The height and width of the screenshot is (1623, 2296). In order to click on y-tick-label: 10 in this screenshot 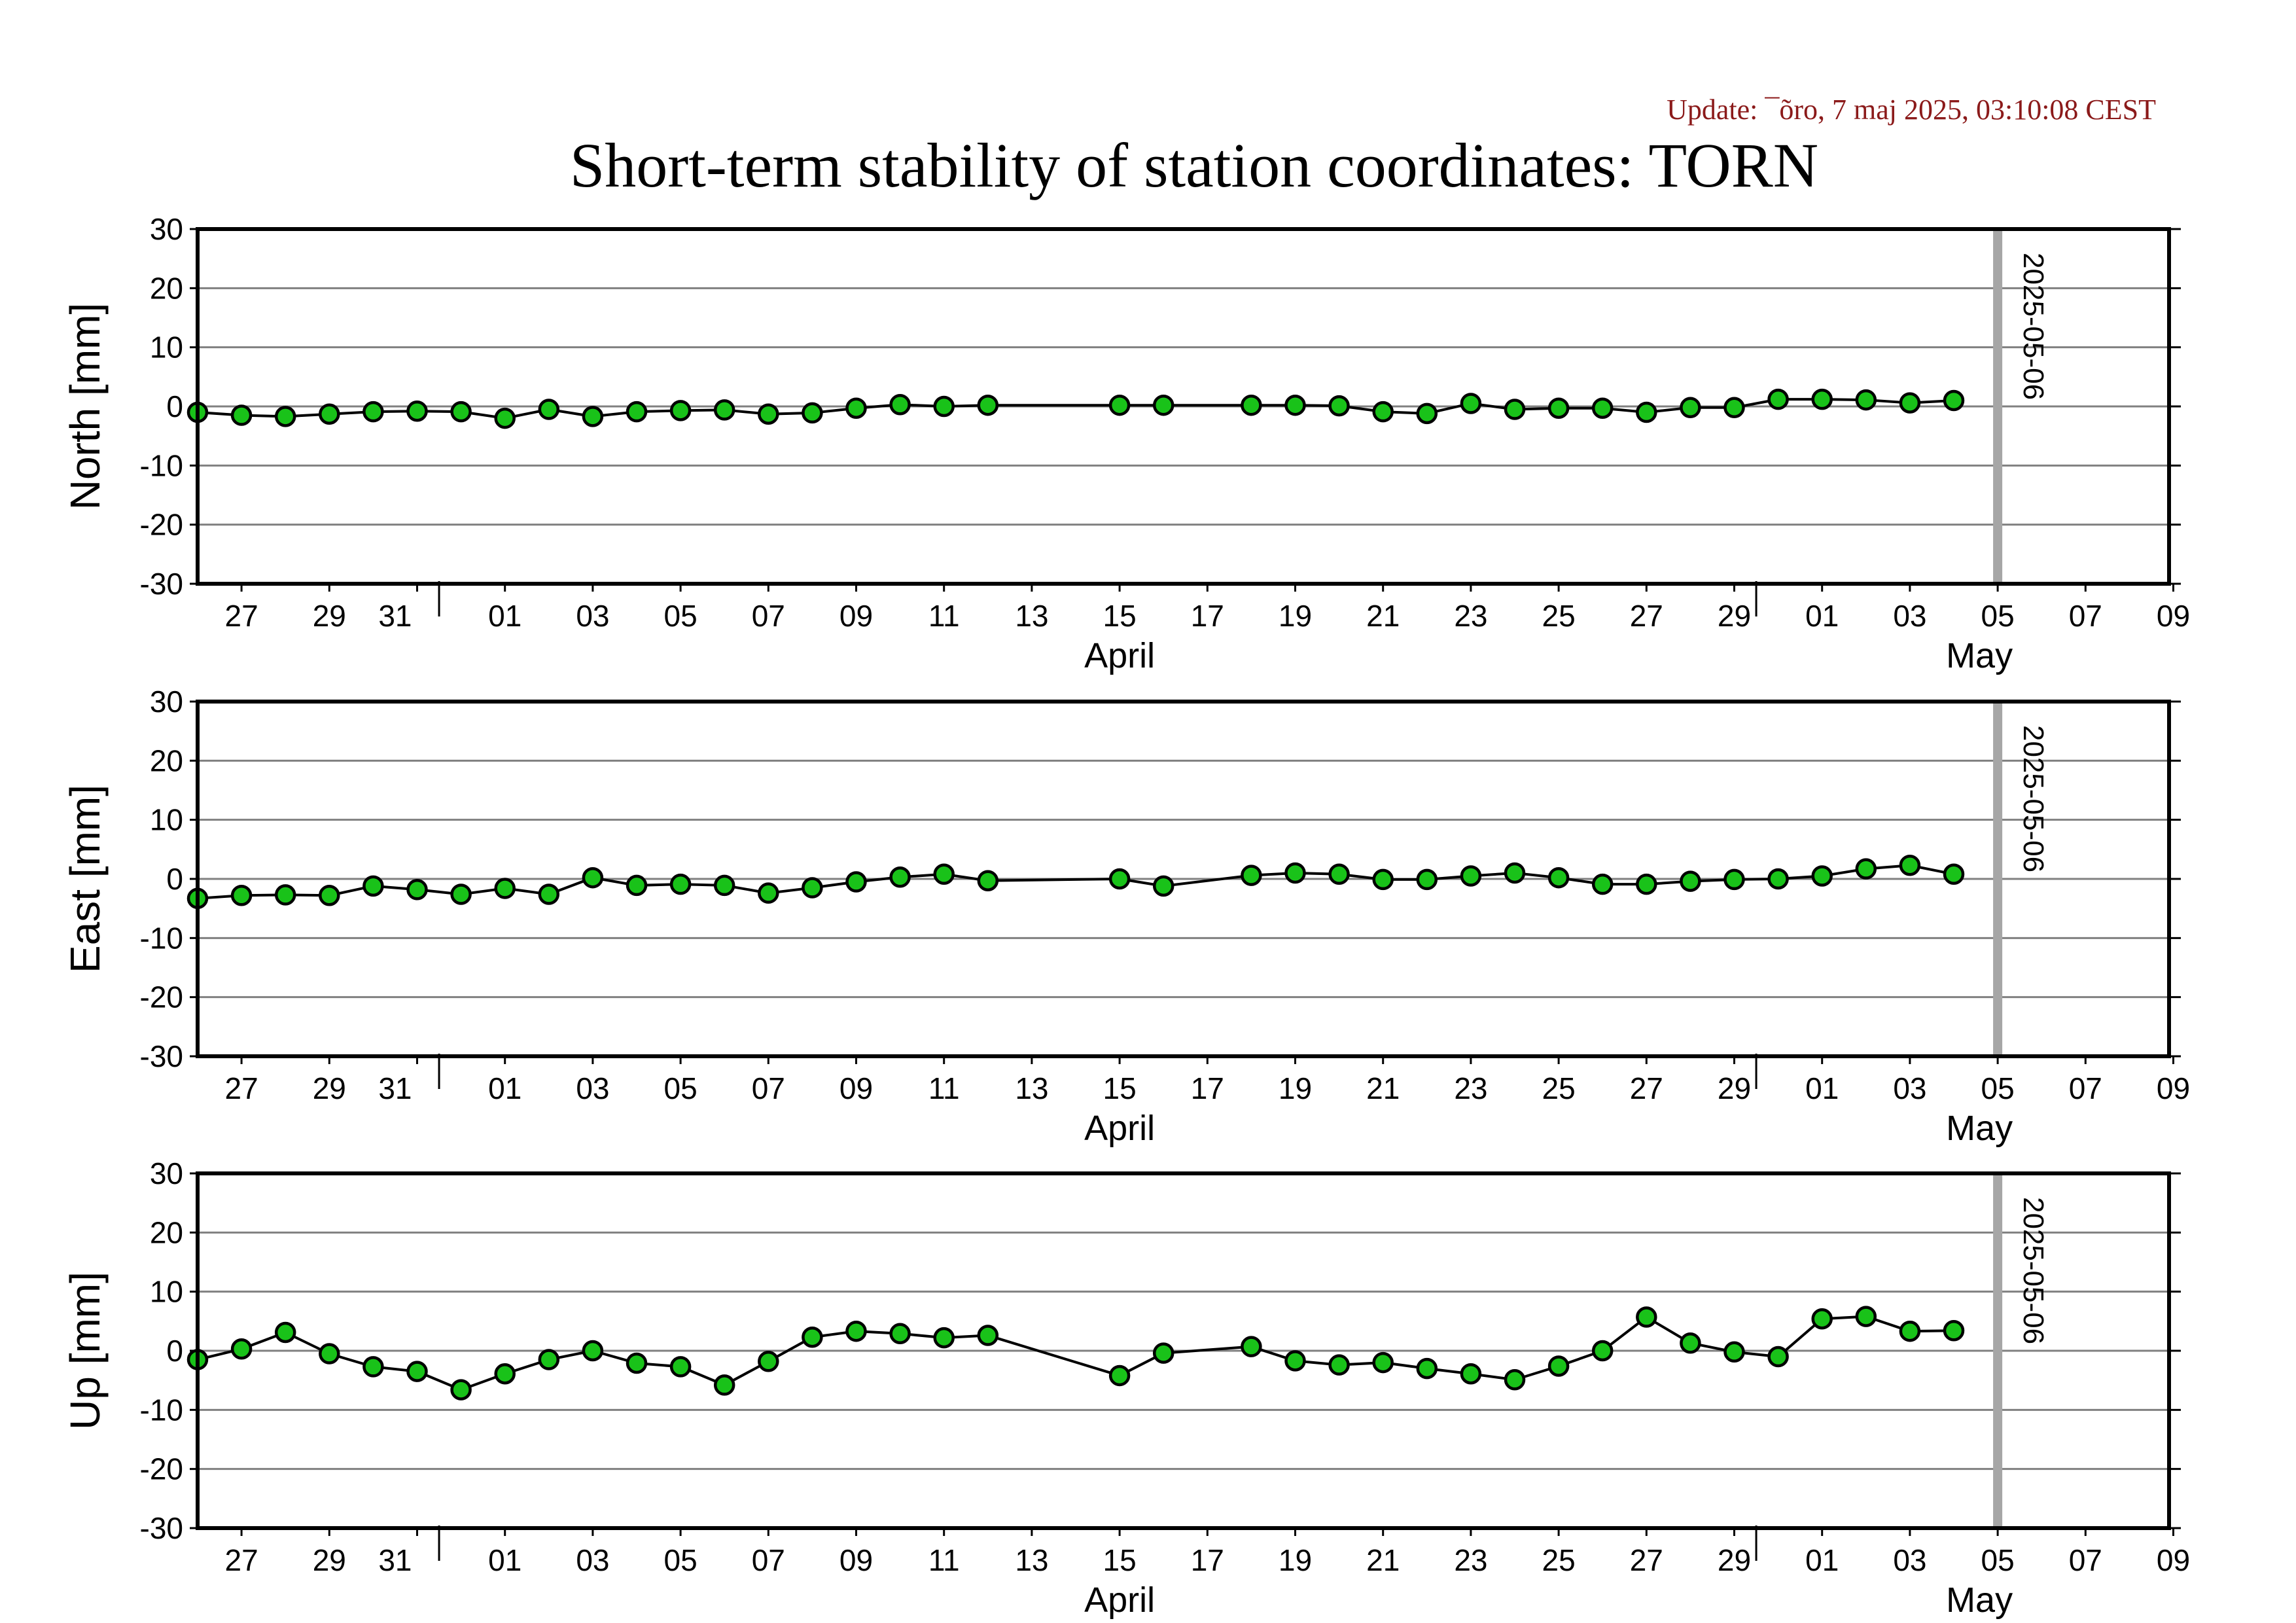, I will do `click(166, 820)`.